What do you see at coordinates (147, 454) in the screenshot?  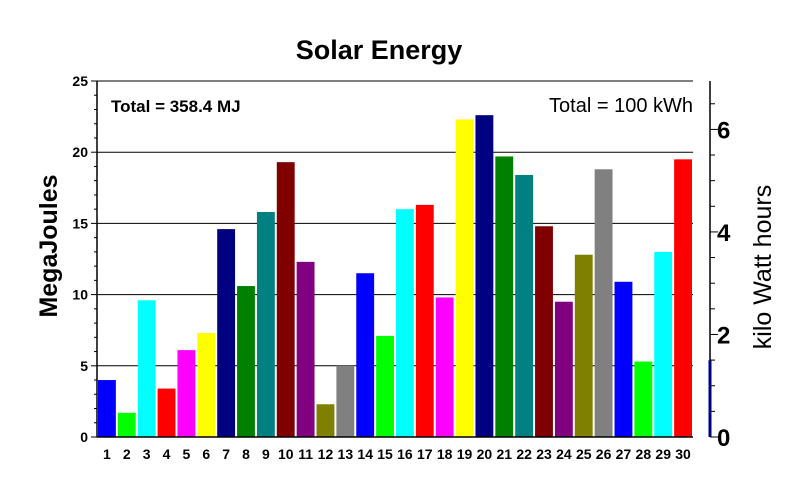 I see `x-tick-label: 3` at bounding box center [147, 454].